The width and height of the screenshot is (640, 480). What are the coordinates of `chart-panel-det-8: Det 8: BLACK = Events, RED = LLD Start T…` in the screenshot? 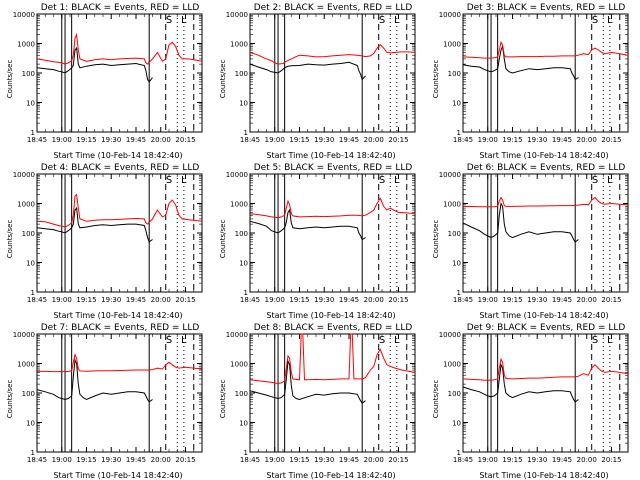 It's located at (319, 400).